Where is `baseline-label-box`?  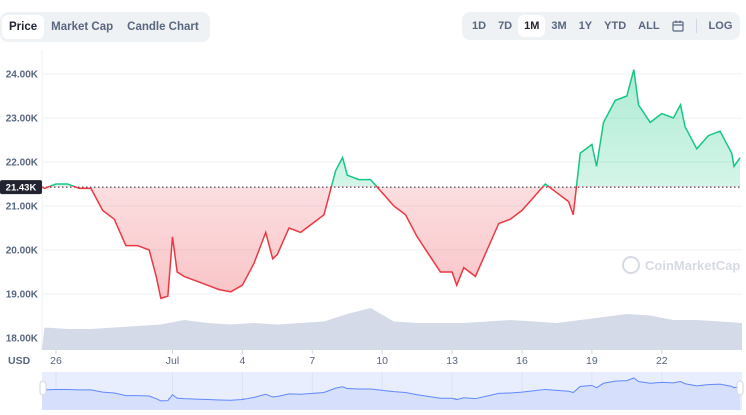
baseline-label-box is located at coordinates (21, 187).